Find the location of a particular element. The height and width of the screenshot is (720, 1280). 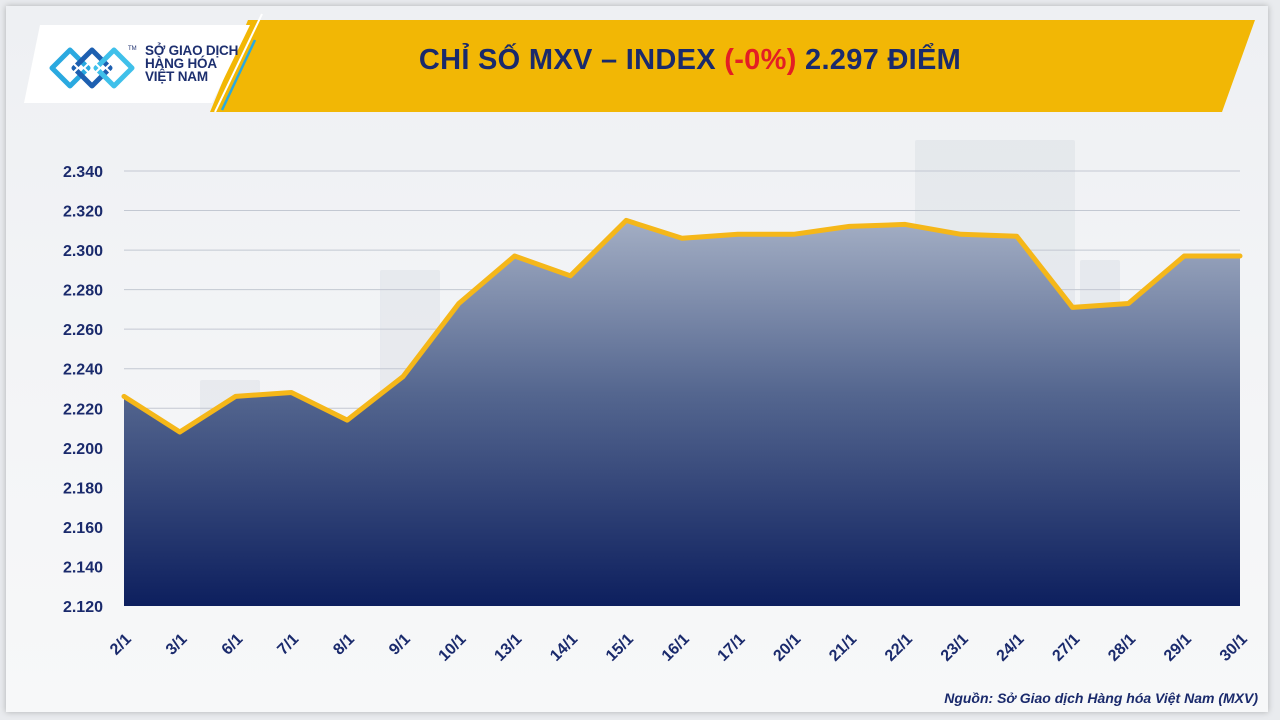

logo-line-3: VIỆT NAM is located at coordinates (176, 76).